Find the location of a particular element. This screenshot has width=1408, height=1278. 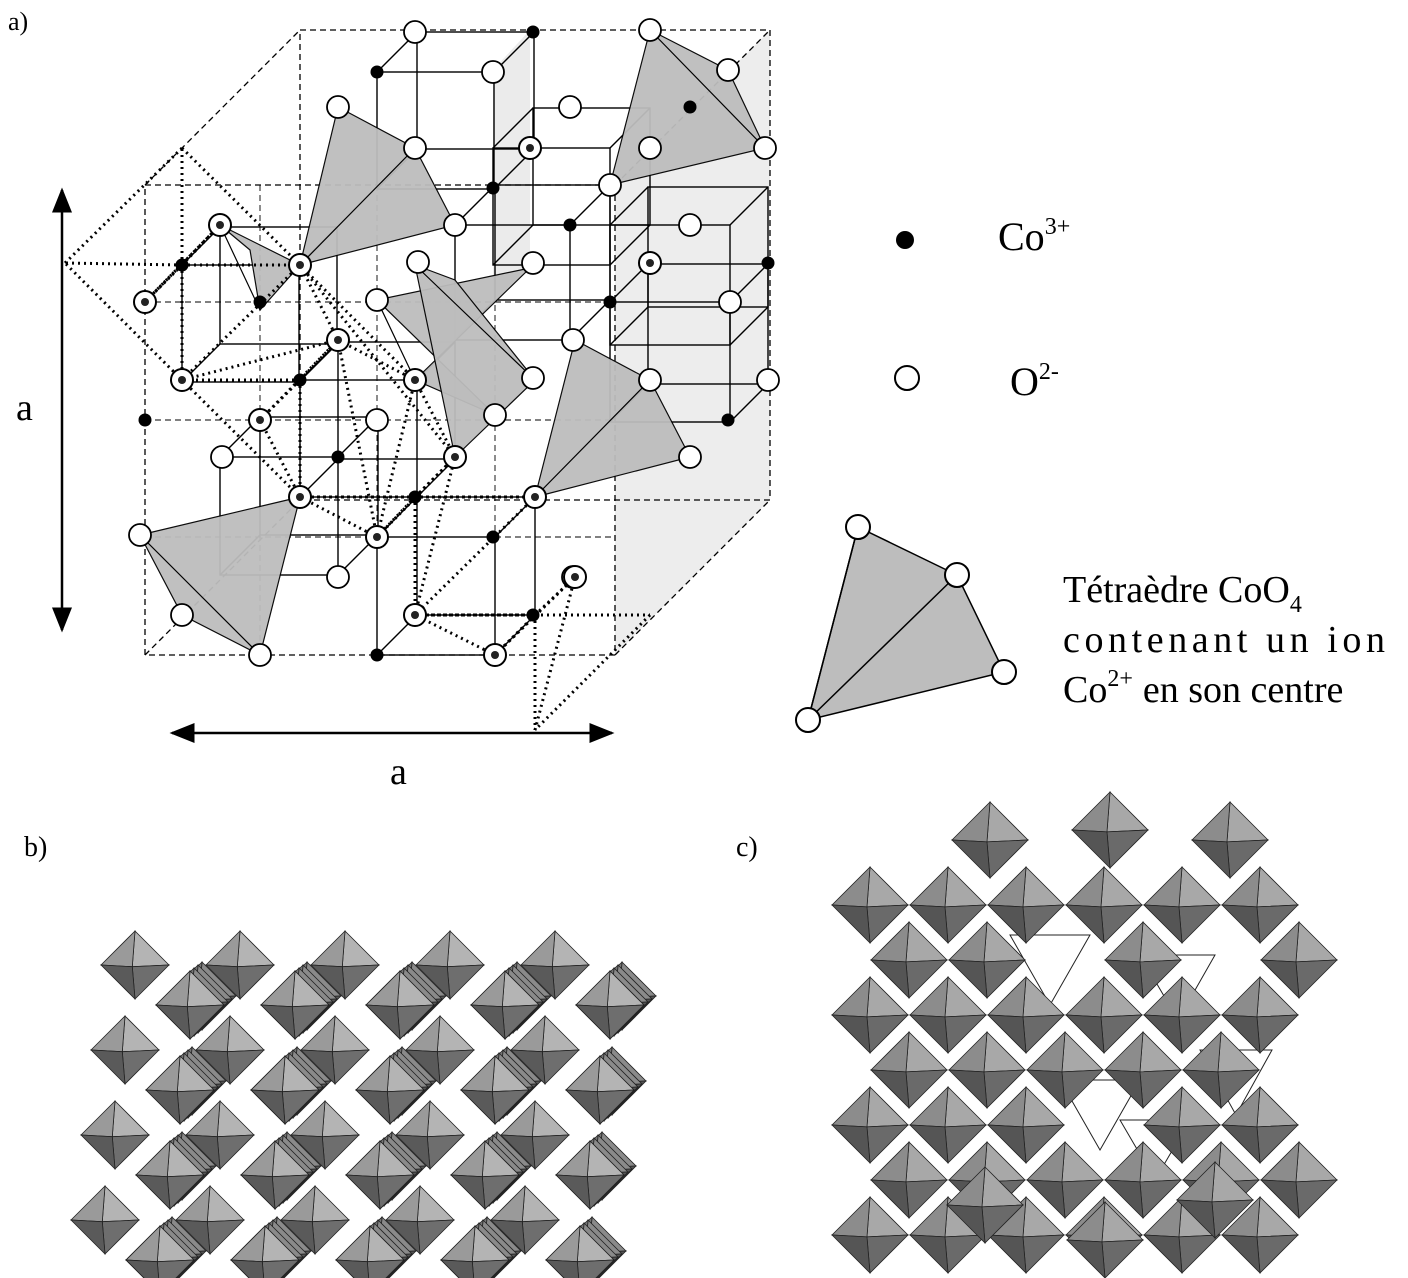

legend-label: O2- is located at coordinates (1034, 381).